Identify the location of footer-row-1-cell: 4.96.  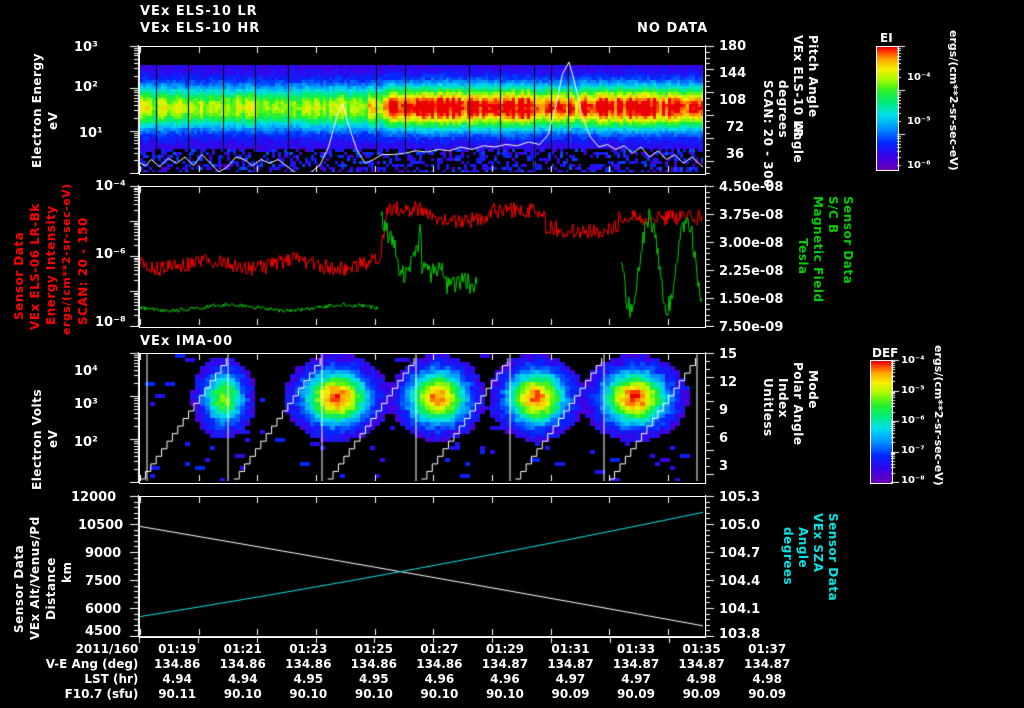
(439, 679).